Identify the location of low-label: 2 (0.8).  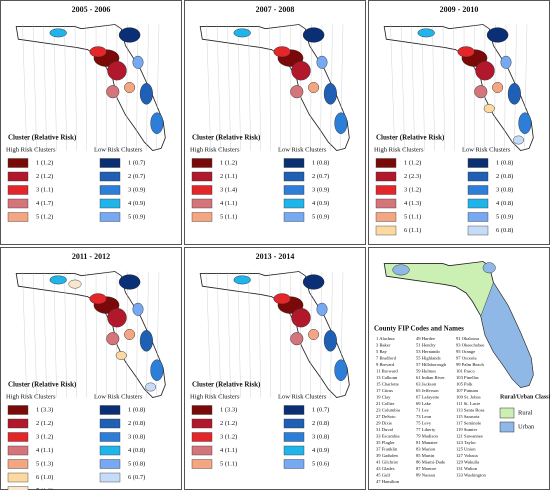
(136, 423).